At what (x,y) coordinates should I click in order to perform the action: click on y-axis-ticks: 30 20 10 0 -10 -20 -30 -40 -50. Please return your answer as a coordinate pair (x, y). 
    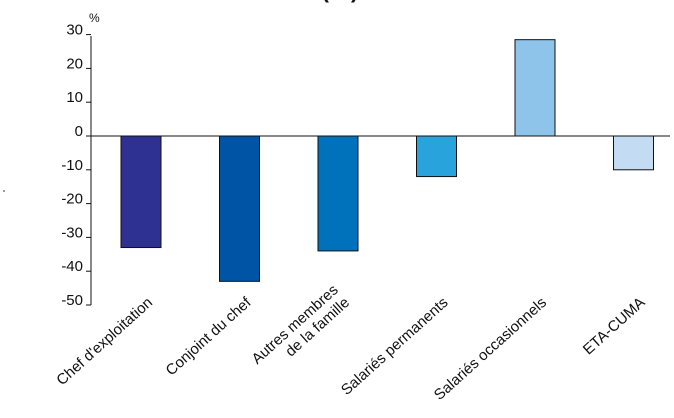
    Looking at the image, I should click on (76, 165).